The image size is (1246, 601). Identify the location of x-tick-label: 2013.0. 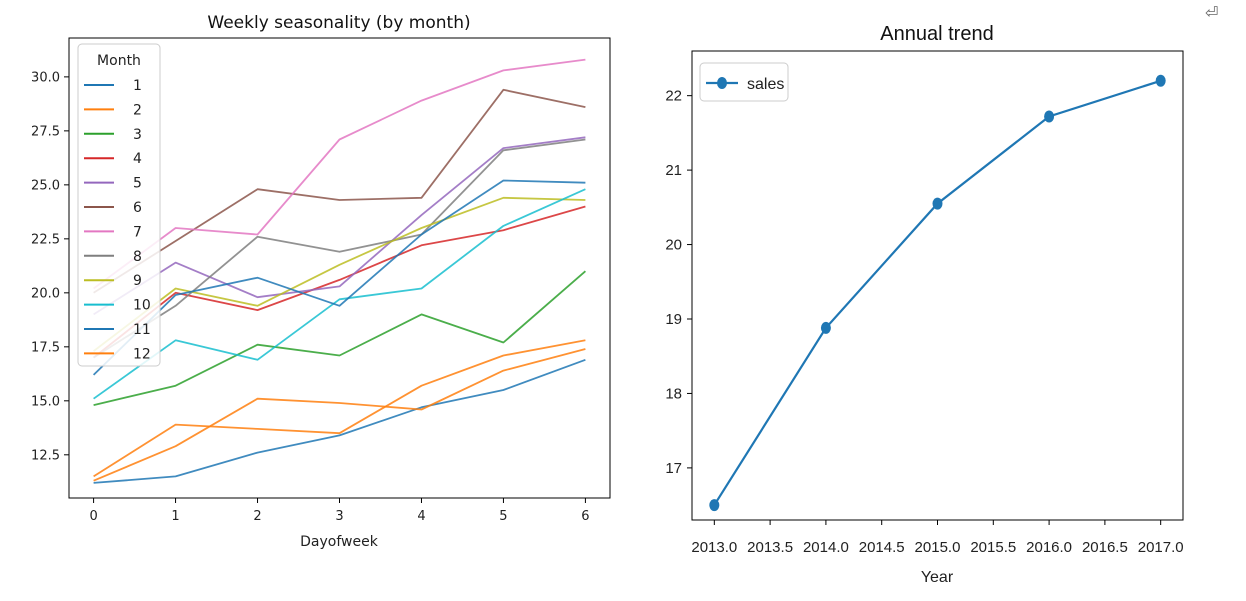
(714, 547).